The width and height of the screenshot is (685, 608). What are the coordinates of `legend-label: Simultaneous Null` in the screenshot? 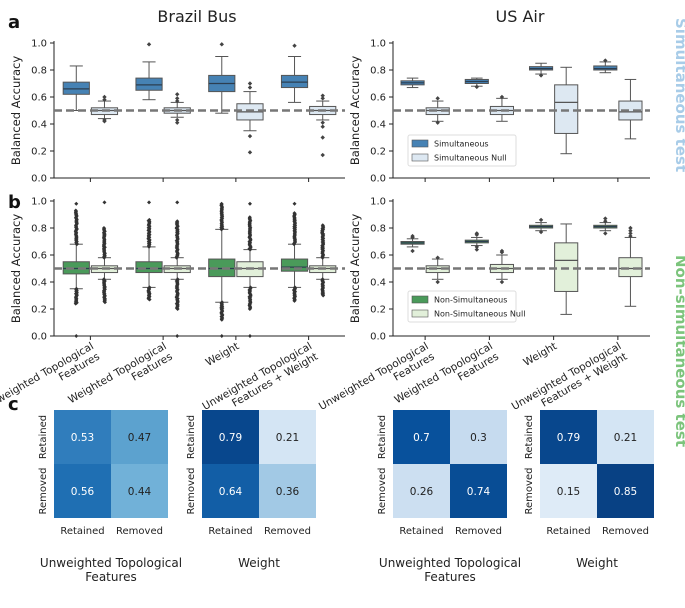 It's located at (470, 158).